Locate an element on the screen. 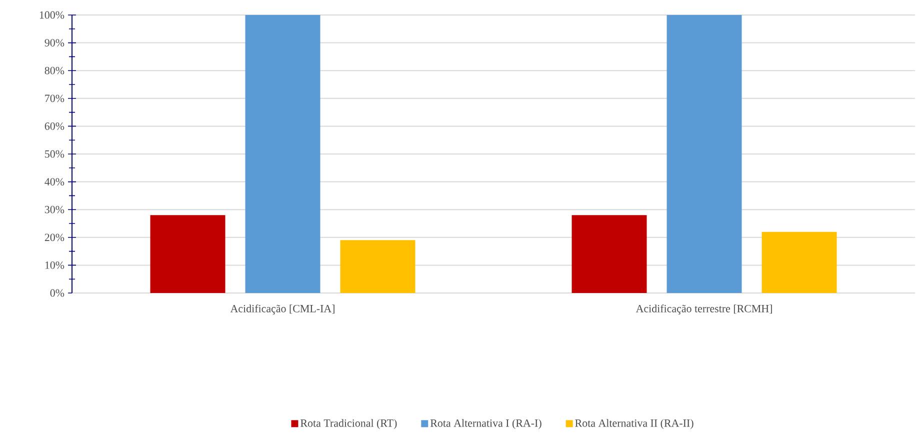  y-tick-label: 20% is located at coordinates (54, 238).